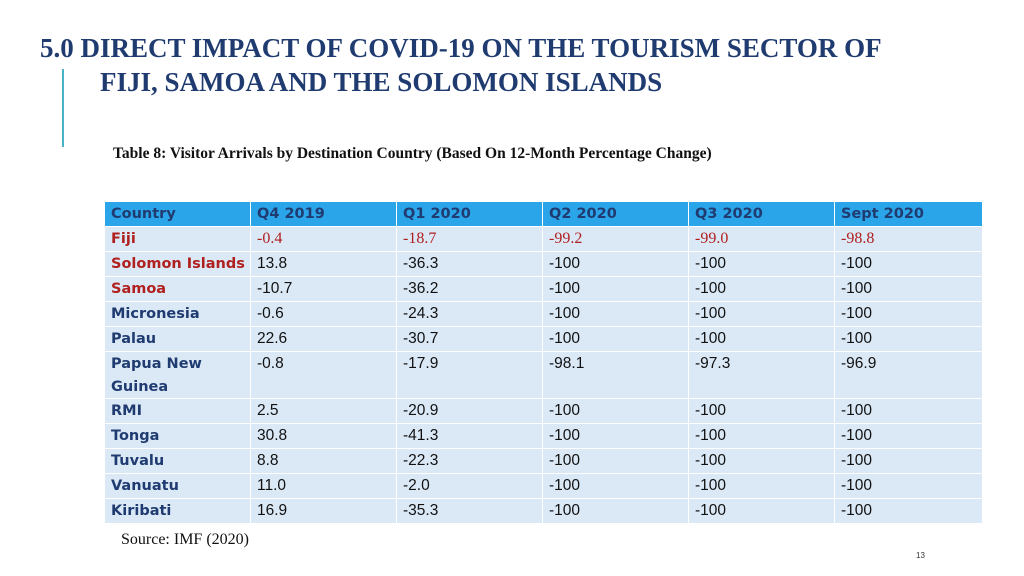 The height and width of the screenshot is (576, 1024). What do you see at coordinates (761, 375) in the screenshot?
I see `value-cell: -97.3` at bounding box center [761, 375].